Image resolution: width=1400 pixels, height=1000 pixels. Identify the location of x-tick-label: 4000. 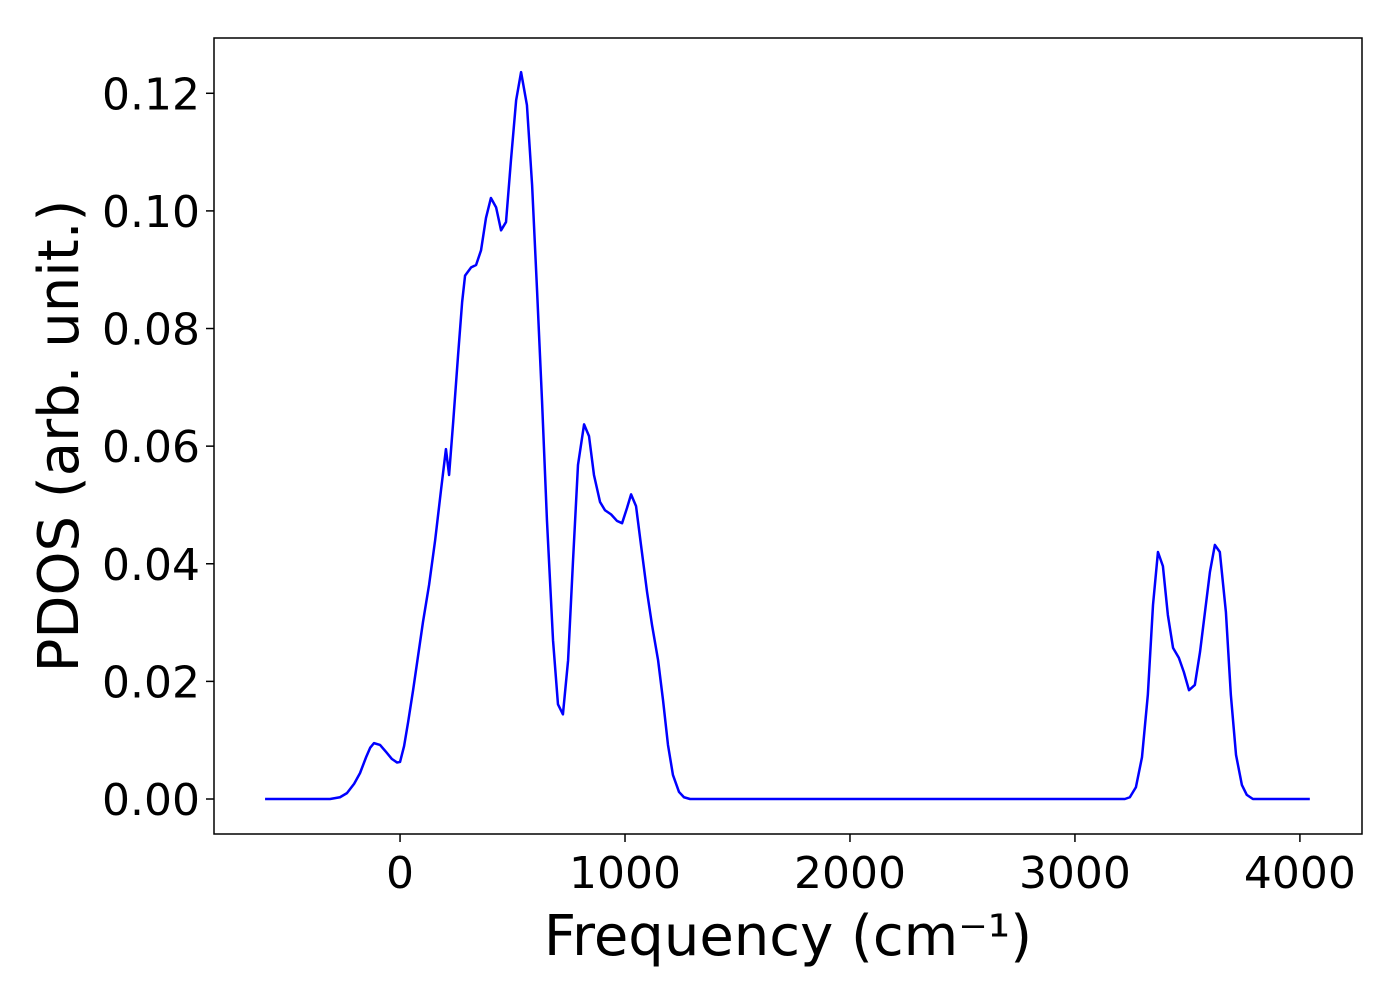
(1300, 873).